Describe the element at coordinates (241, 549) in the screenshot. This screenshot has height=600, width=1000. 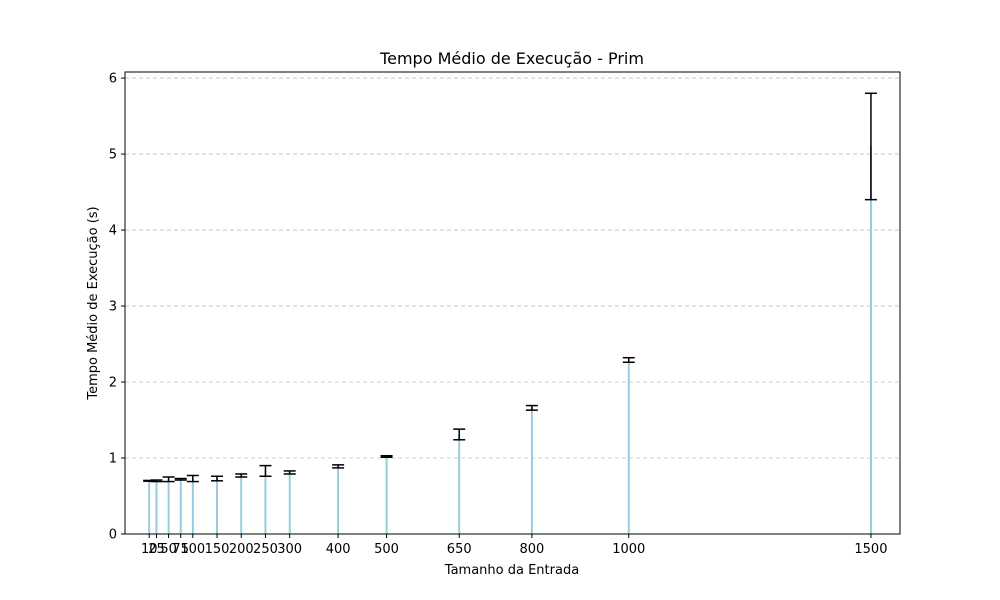
I see `x-tick-label: 200` at that location.